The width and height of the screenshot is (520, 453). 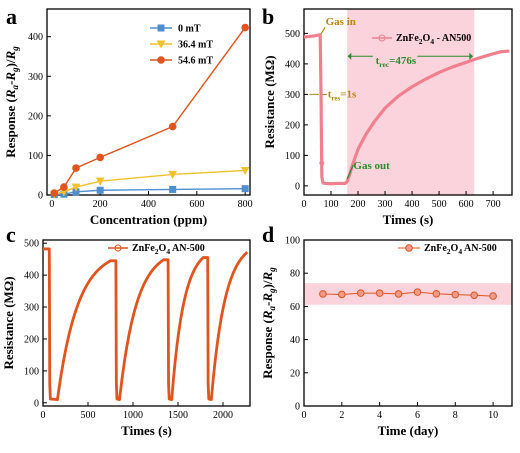 What do you see at coordinates (11, 234) in the screenshot?
I see `panel-label-c: c` at bounding box center [11, 234].